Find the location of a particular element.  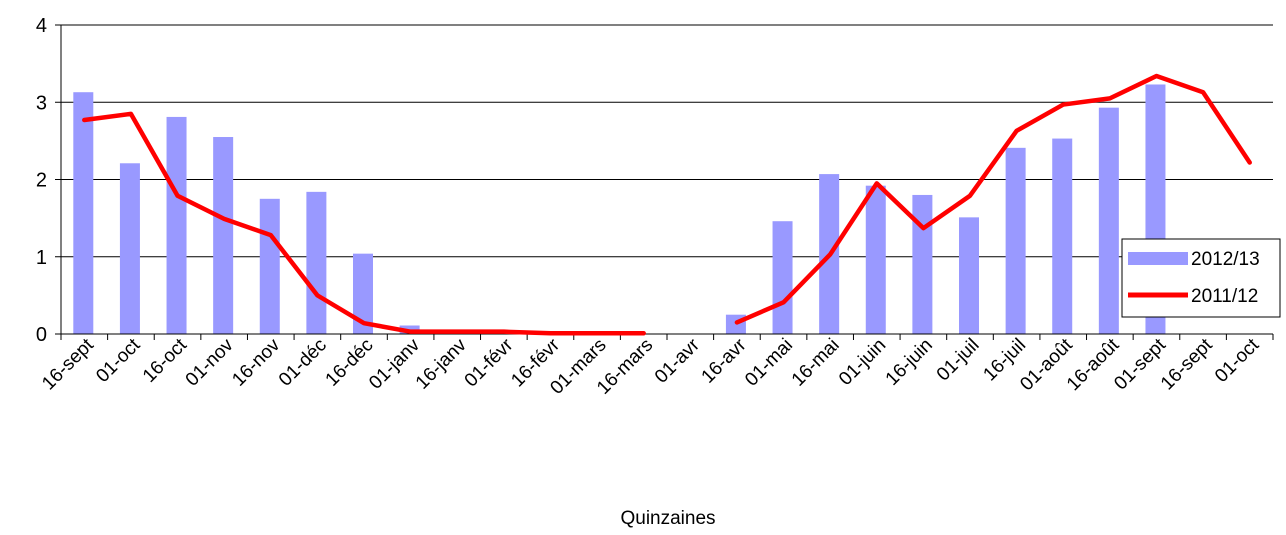

legend-label-2012-13: 2012/13 is located at coordinates (1225, 259).